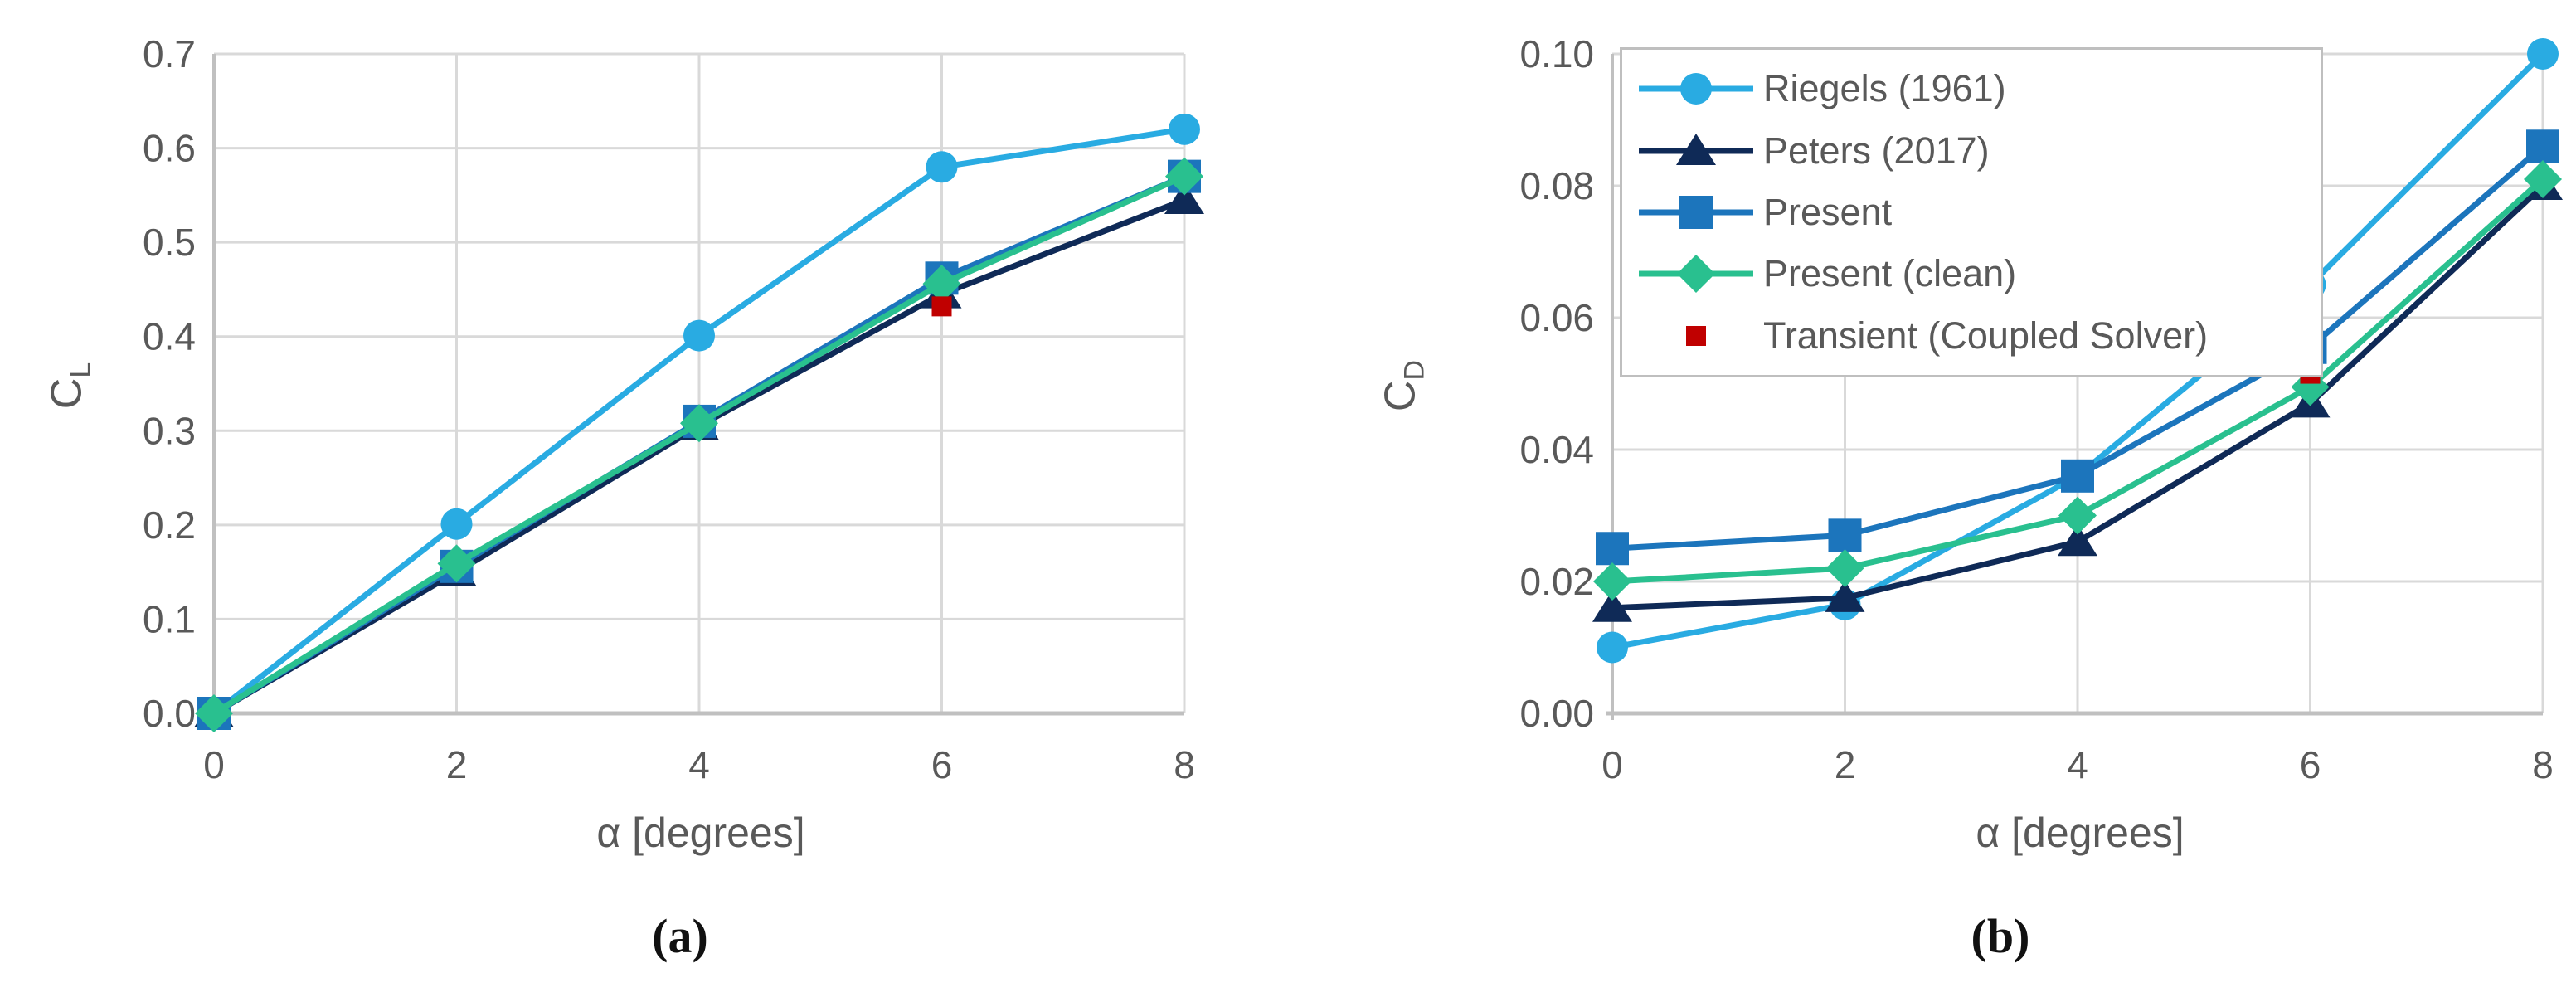 This screenshot has height=1002, width=2576. What do you see at coordinates (1890, 273) in the screenshot?
I see `legend-label: Present (clean)` at bounding box center [1890, 273].